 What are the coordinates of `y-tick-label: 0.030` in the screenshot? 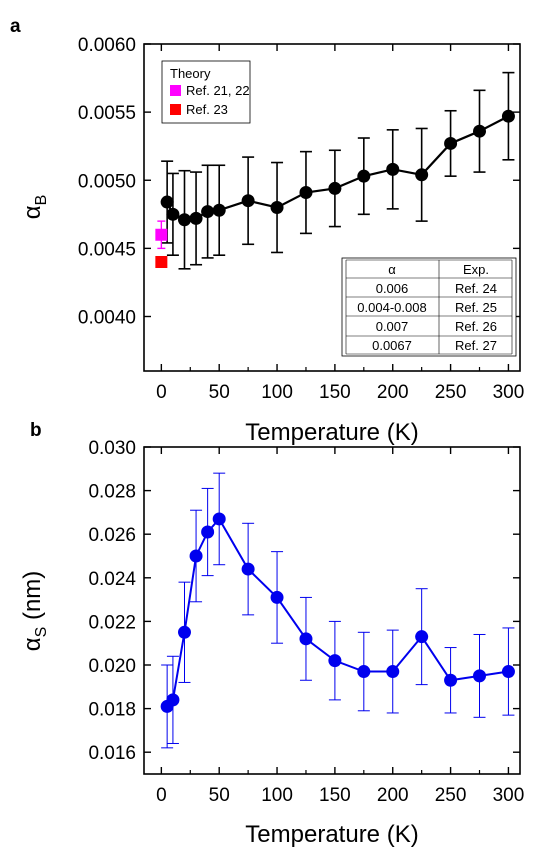 It's located at (112, 448).